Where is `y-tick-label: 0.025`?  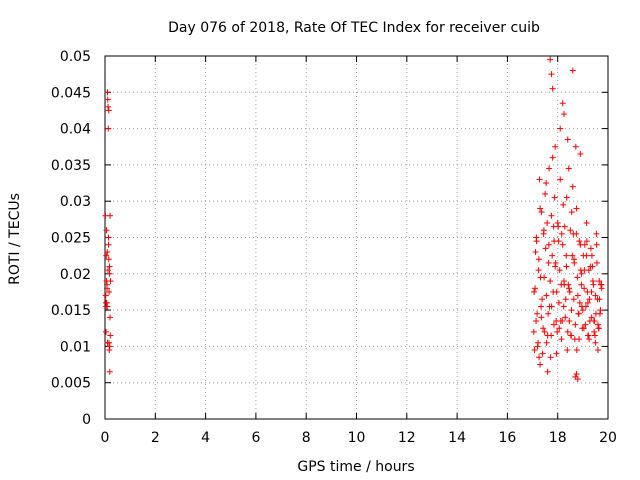 y-tick-label: 0.025 is located at coordinates (71, 239).